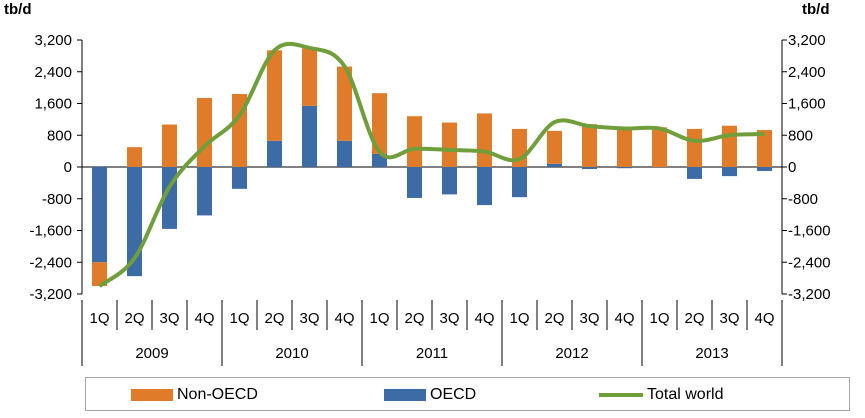 The height and width of the screenshot is (418, 865). What do you see at coordinates (18, 9) in the screenshot?
I see `left-unit-label: tb/d` at bounding box center [18, 9].